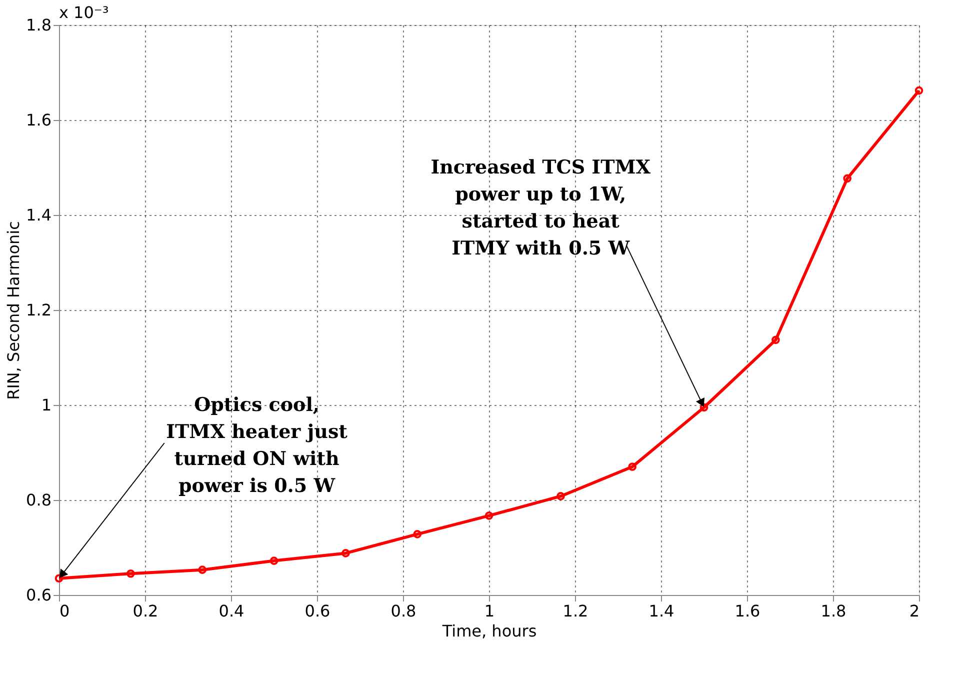  I want to click on y-tick-label: 0.6, so click(39, 595).